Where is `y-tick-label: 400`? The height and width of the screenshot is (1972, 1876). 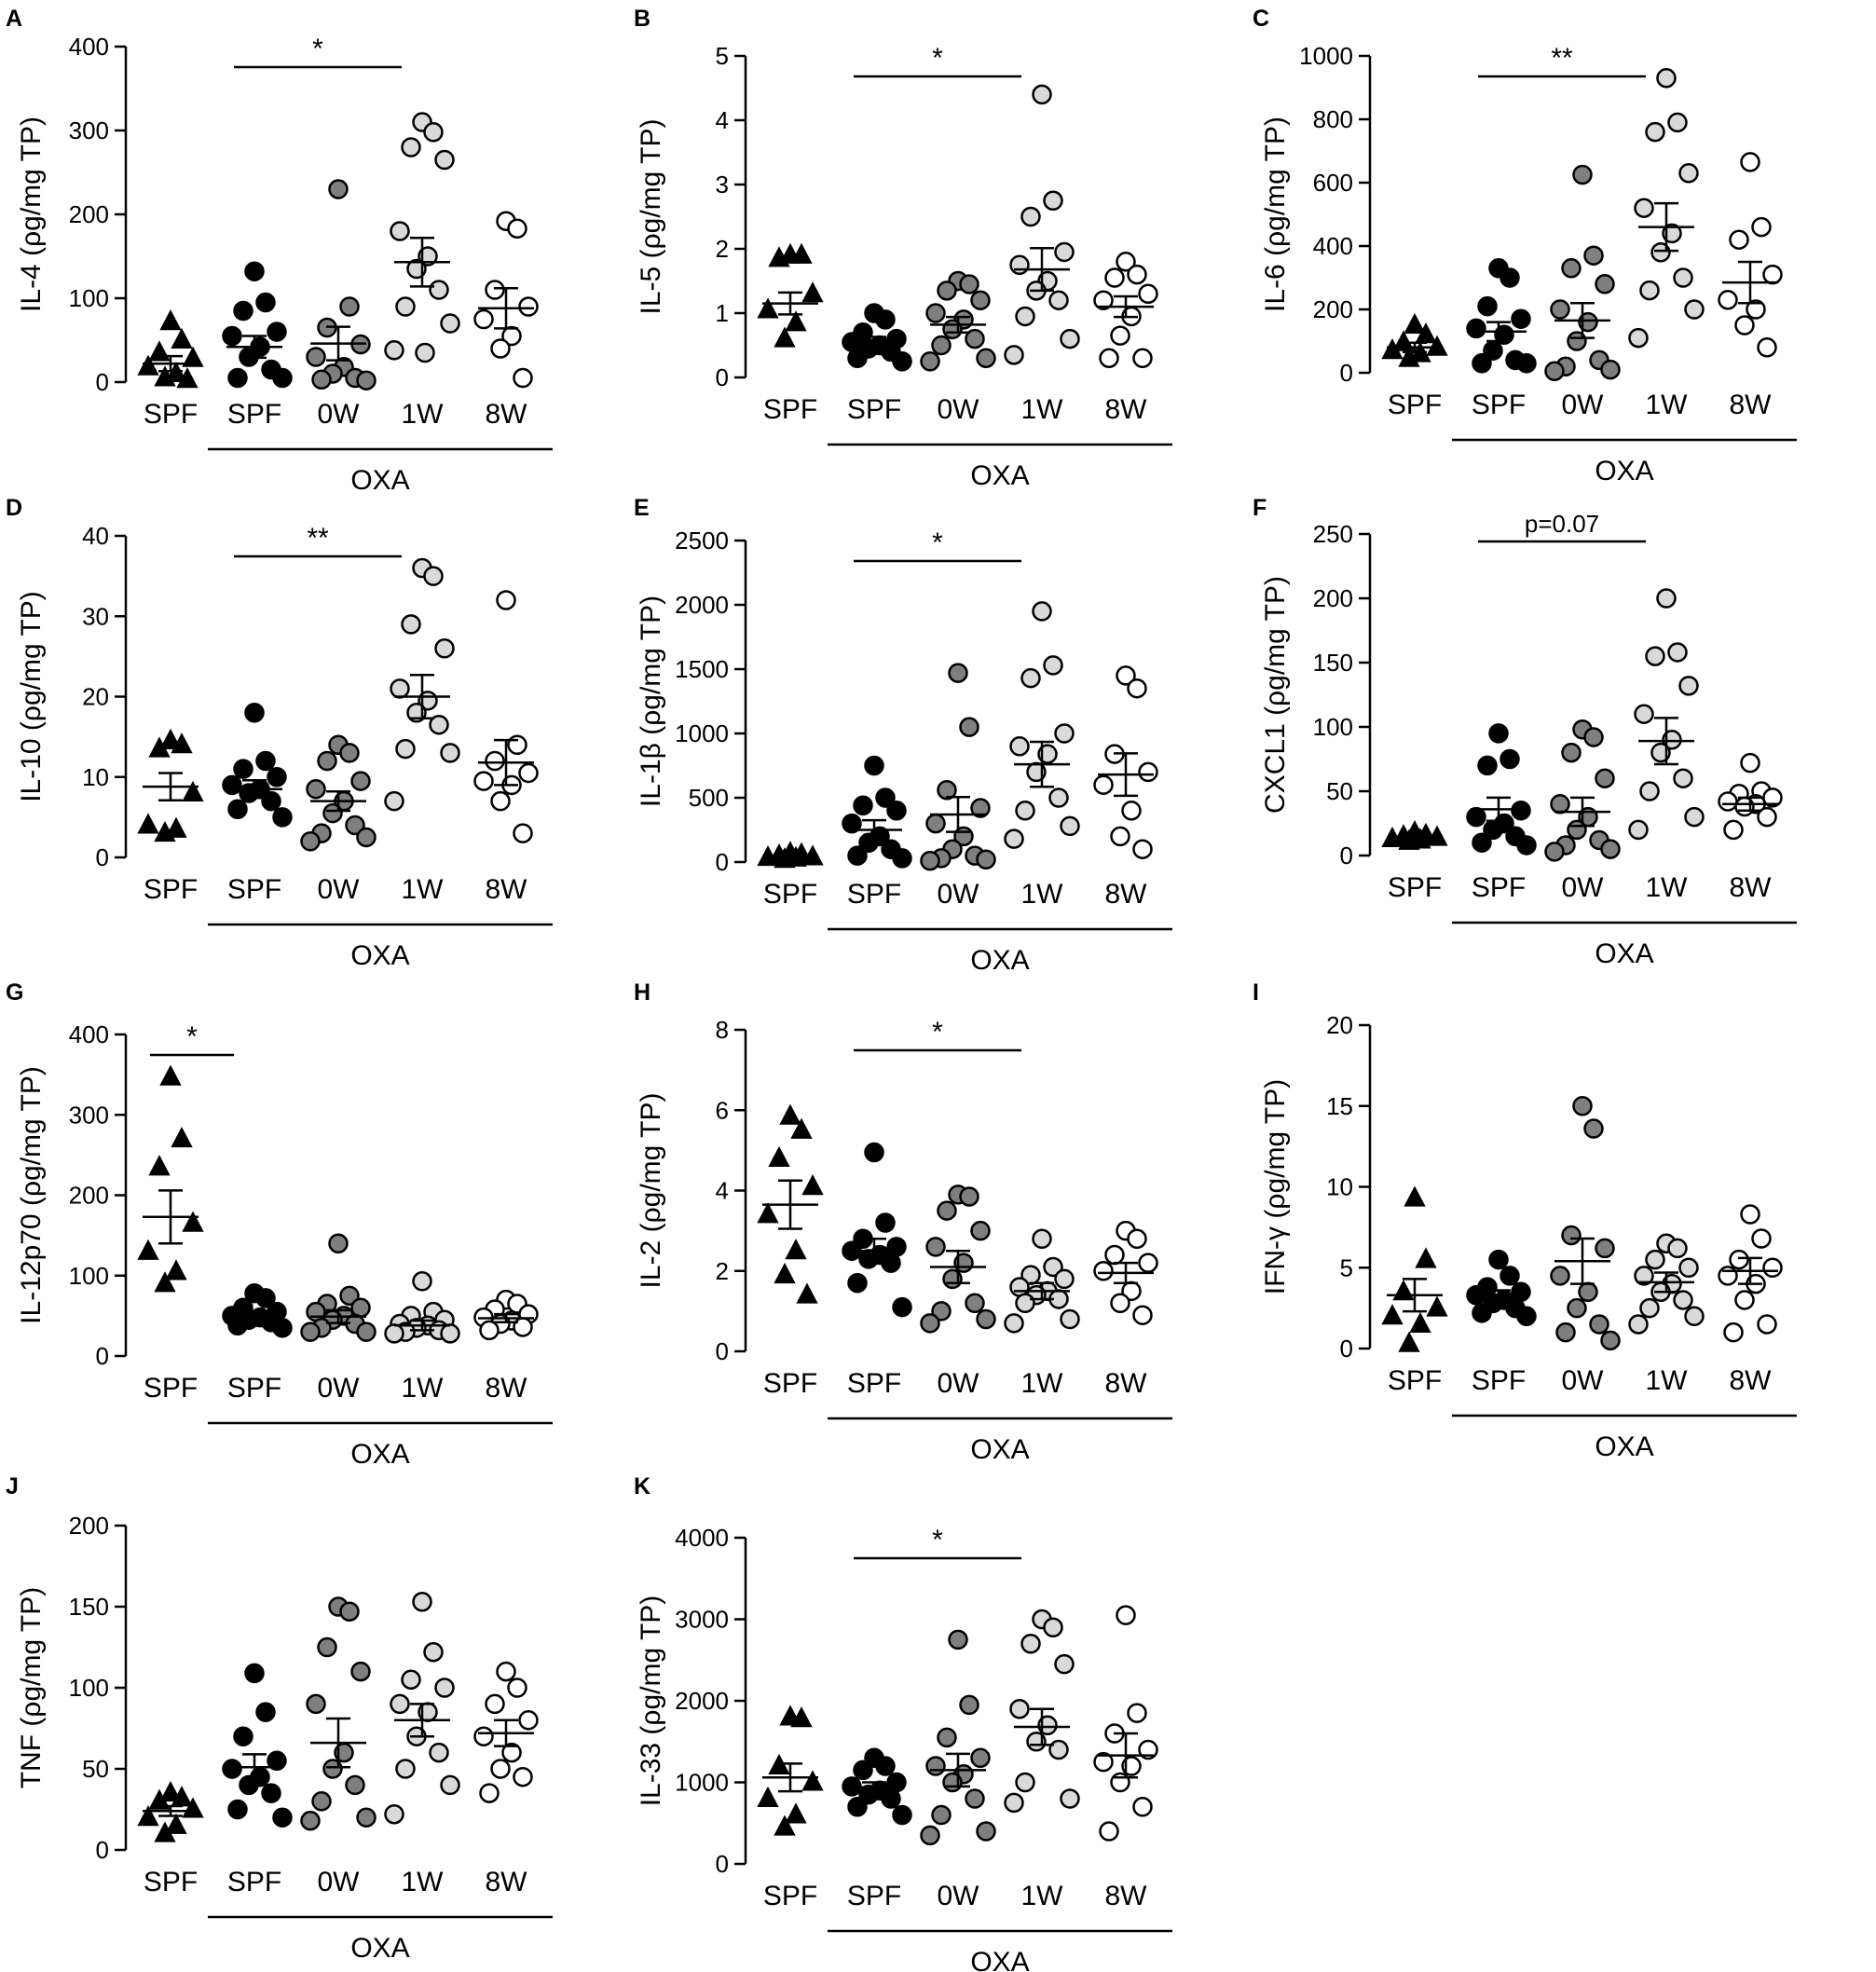
y-tick-label: 400 is located at coordinates (89, 1034).